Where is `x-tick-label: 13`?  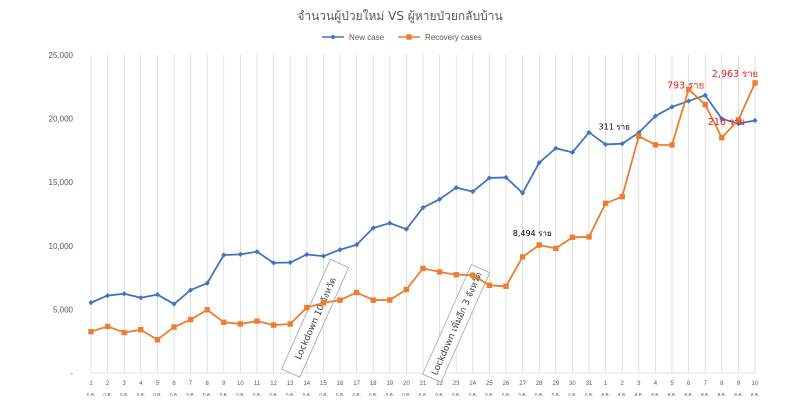 x-tick-label: 13 is located at coordinates (290, 384).